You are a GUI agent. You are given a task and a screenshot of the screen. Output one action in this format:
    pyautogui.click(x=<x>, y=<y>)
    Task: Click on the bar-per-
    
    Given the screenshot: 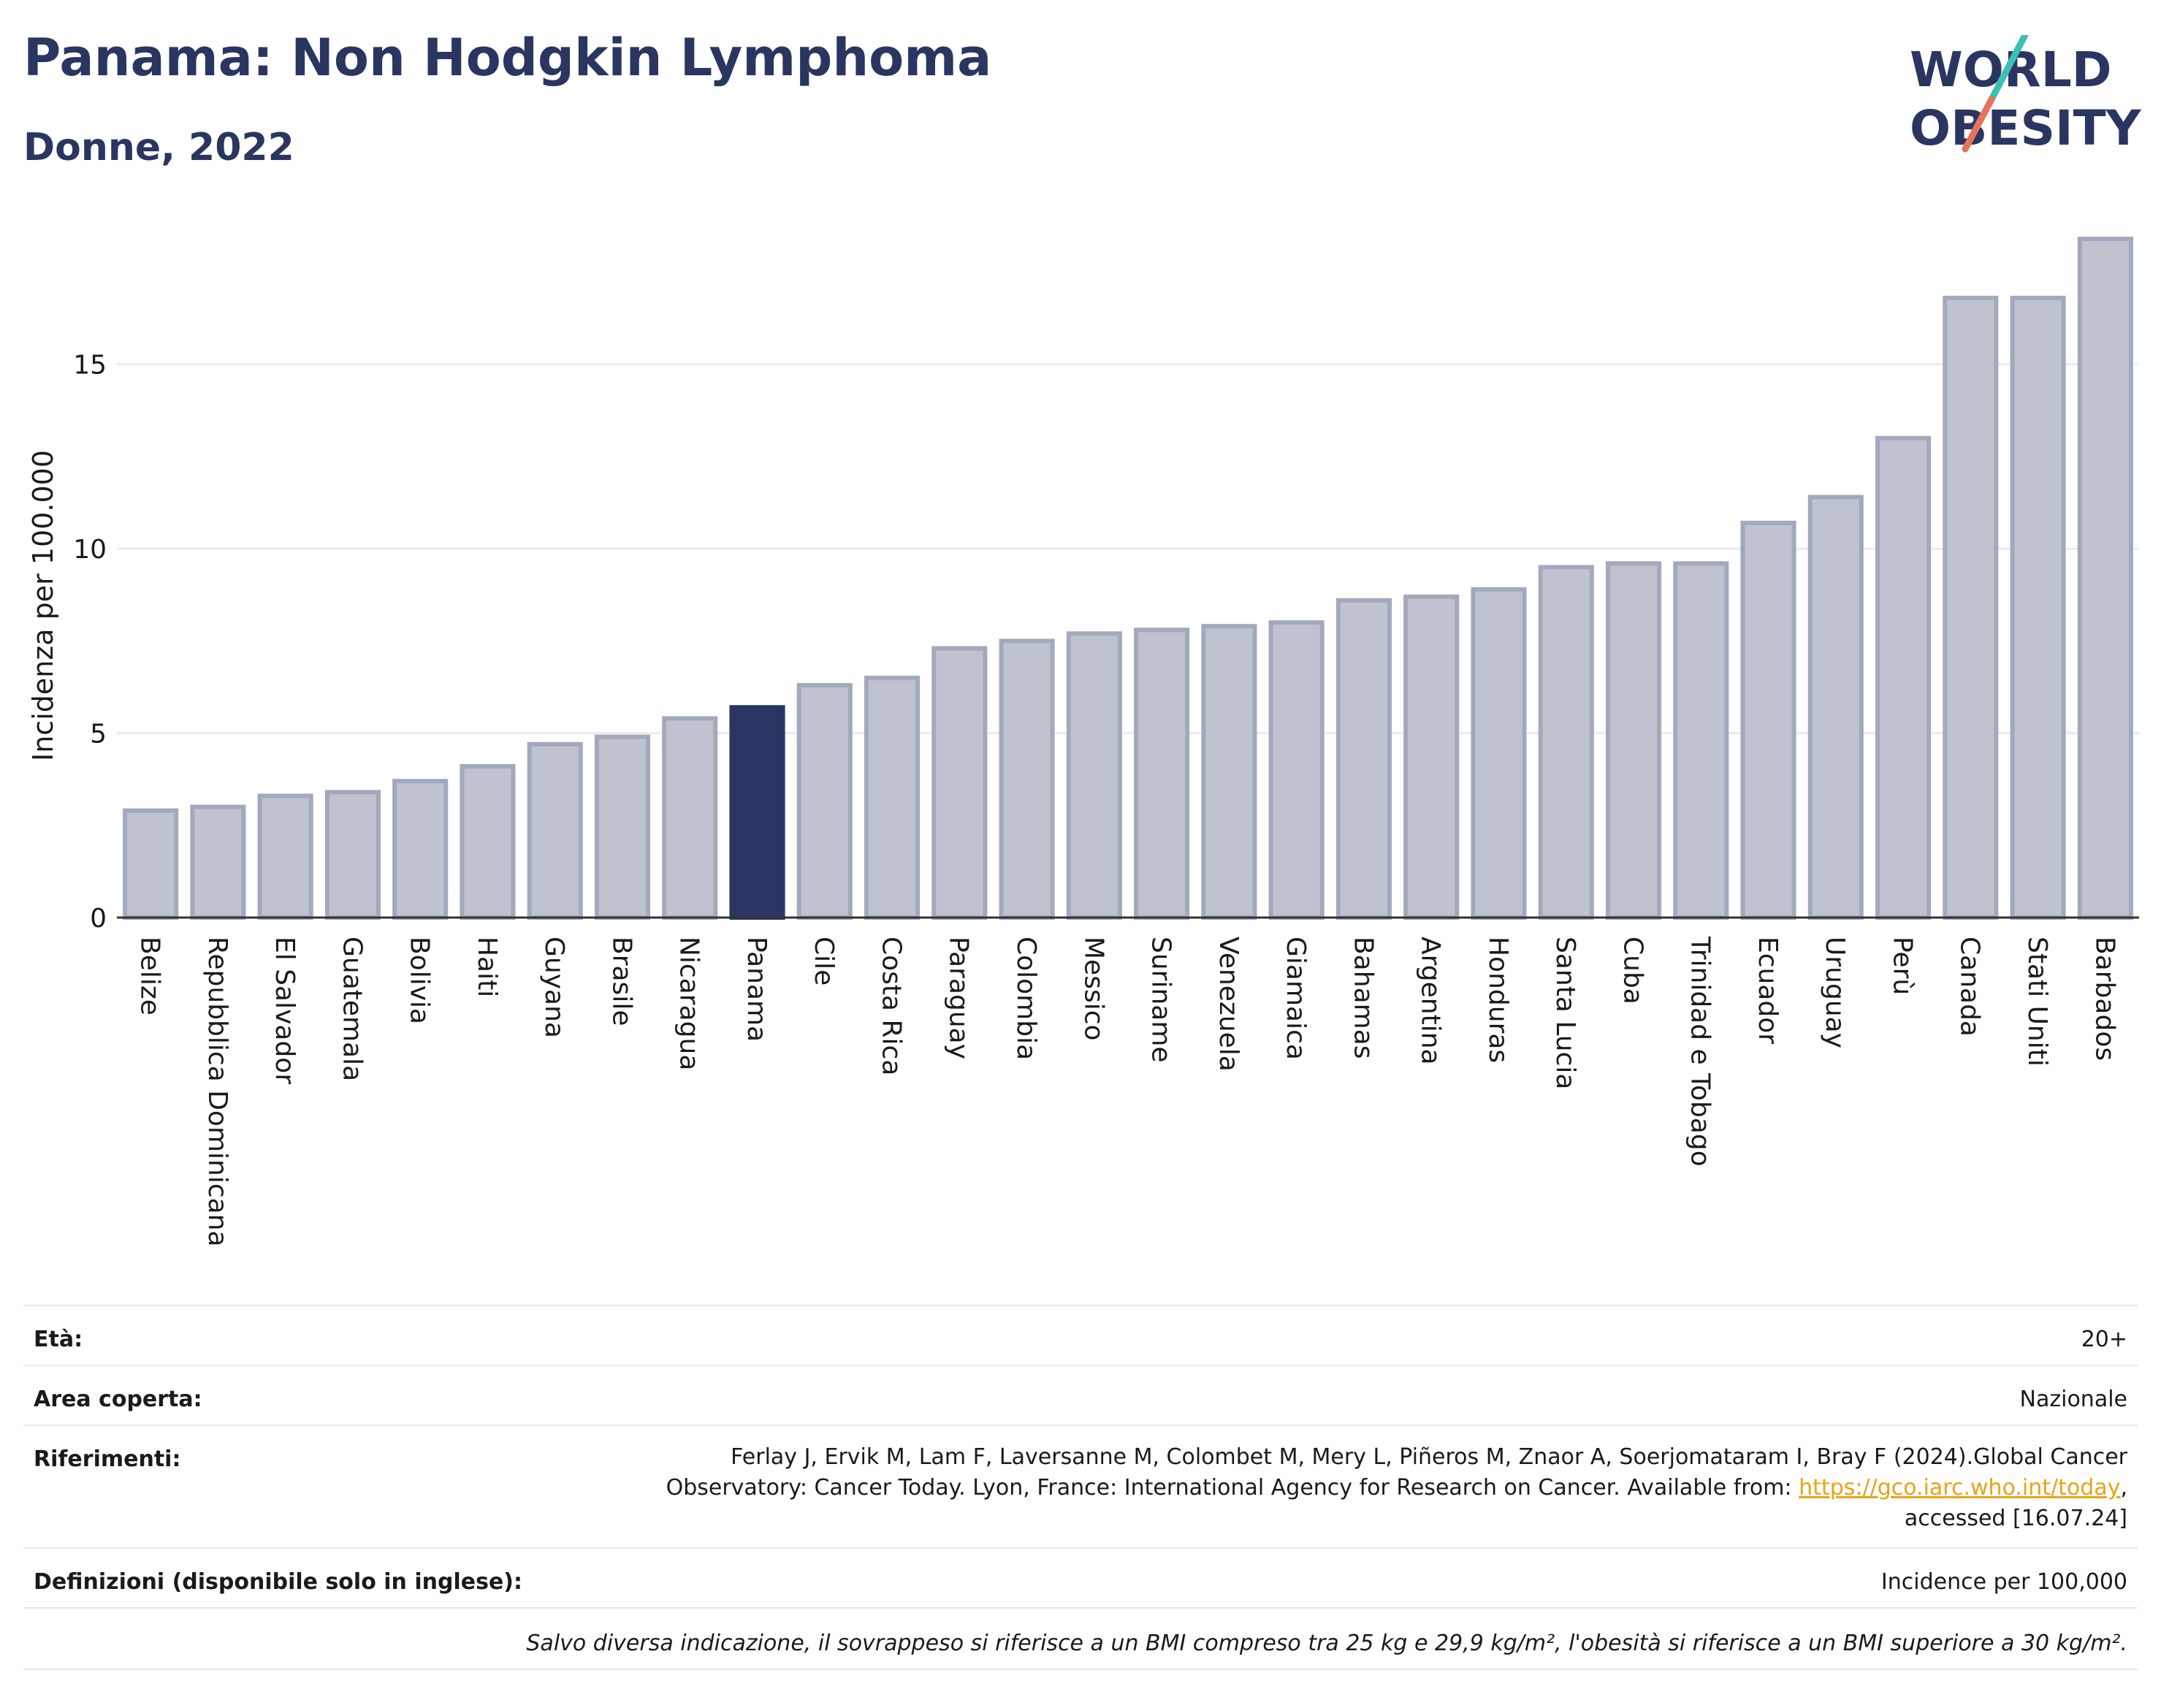 What is the action you would take?
    pyautogui.click(x=1904, y=677)
    